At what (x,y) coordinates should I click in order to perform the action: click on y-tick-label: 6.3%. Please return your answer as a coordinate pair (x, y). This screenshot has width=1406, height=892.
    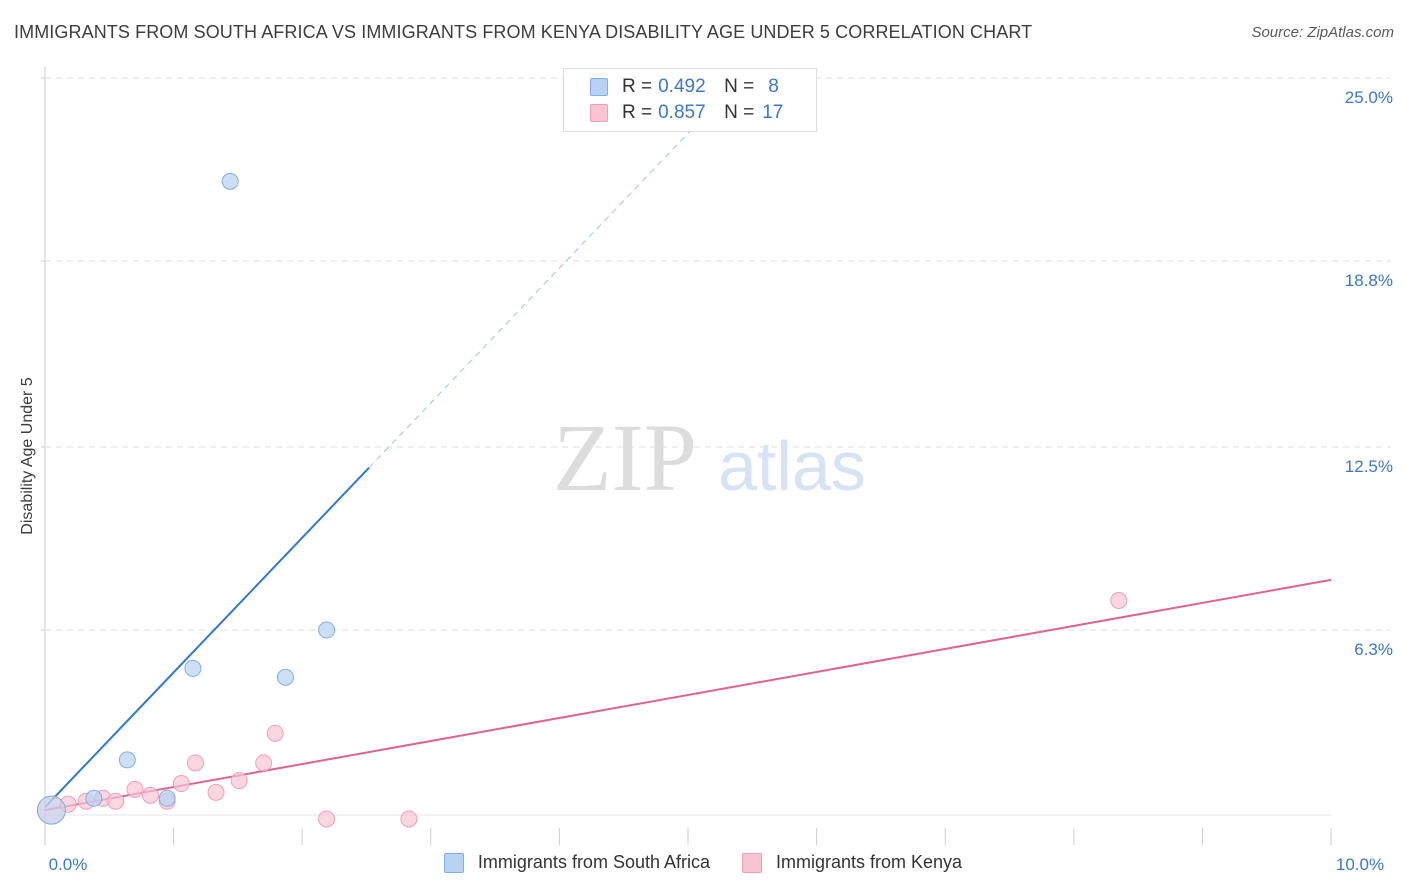
    Looking at the image, I should click on (1373, 649).